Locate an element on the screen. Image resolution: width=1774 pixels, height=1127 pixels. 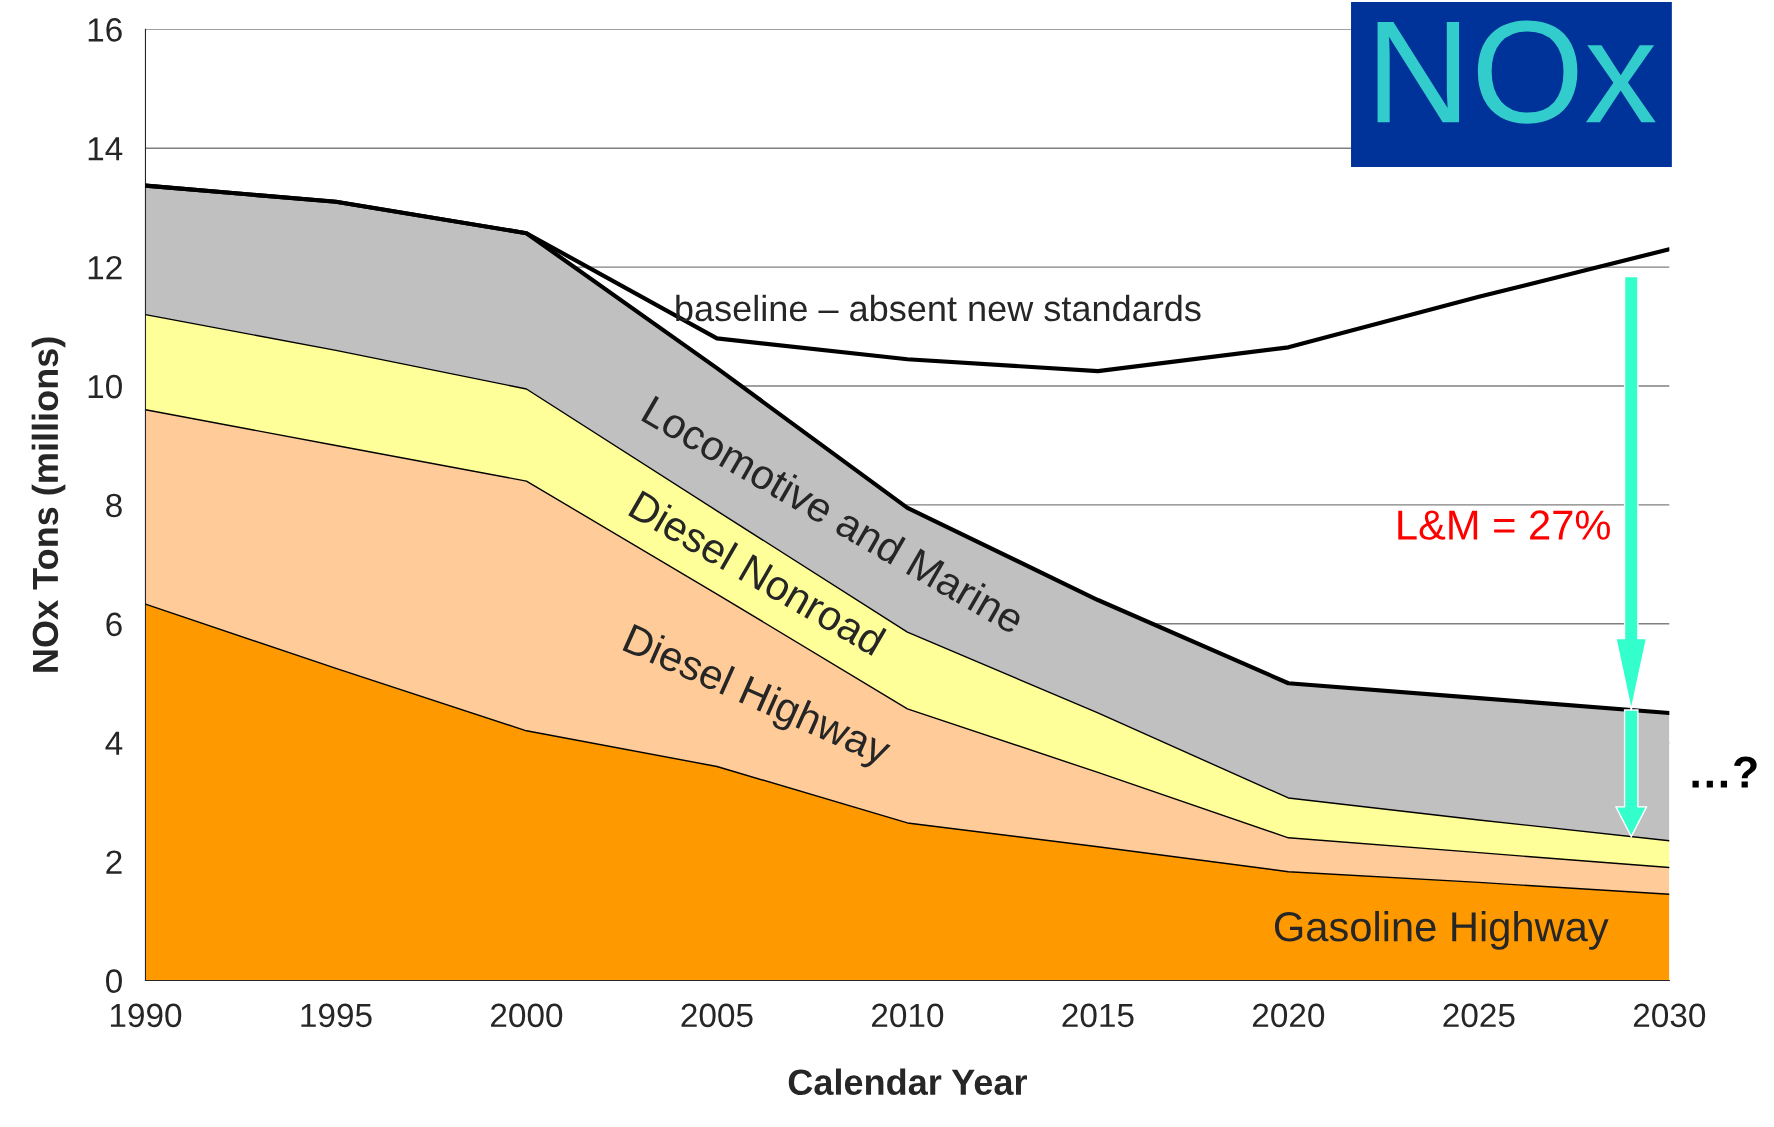
x-tick-label: 2000 is located at coordinates (527, 1015).